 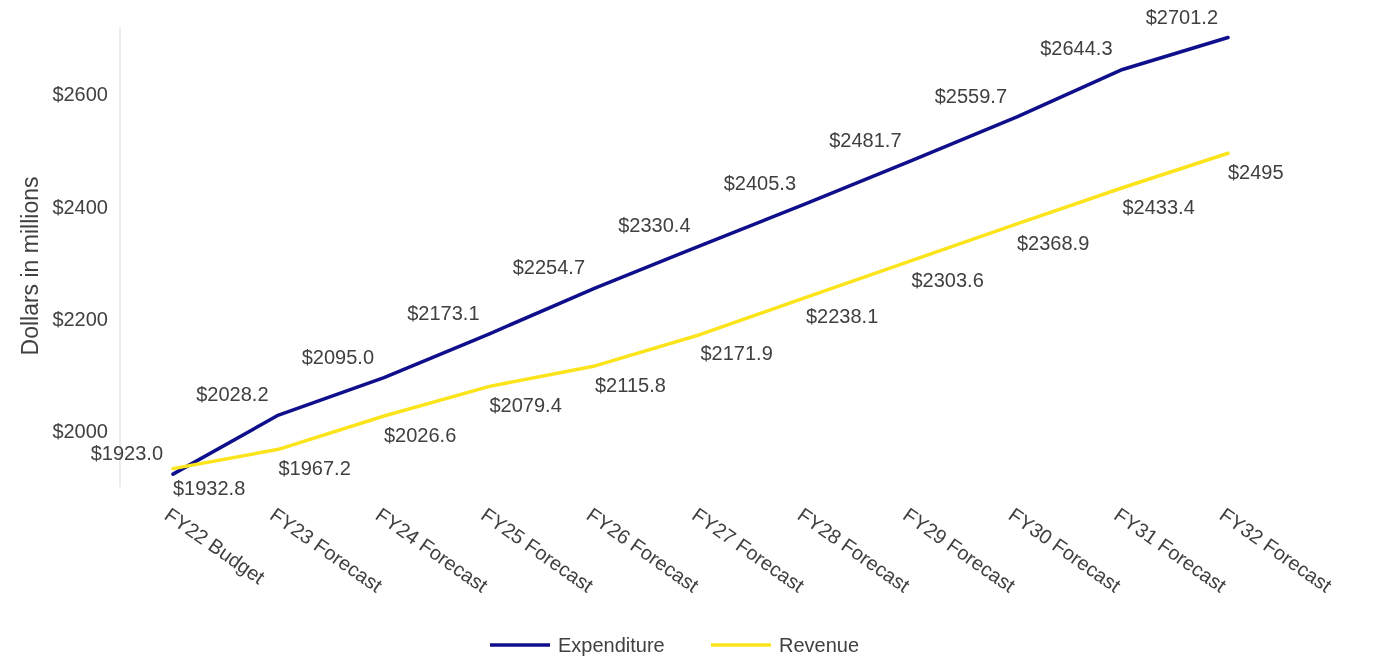 I want to click on data-label: $1923.0, so click(x=126, y=453).